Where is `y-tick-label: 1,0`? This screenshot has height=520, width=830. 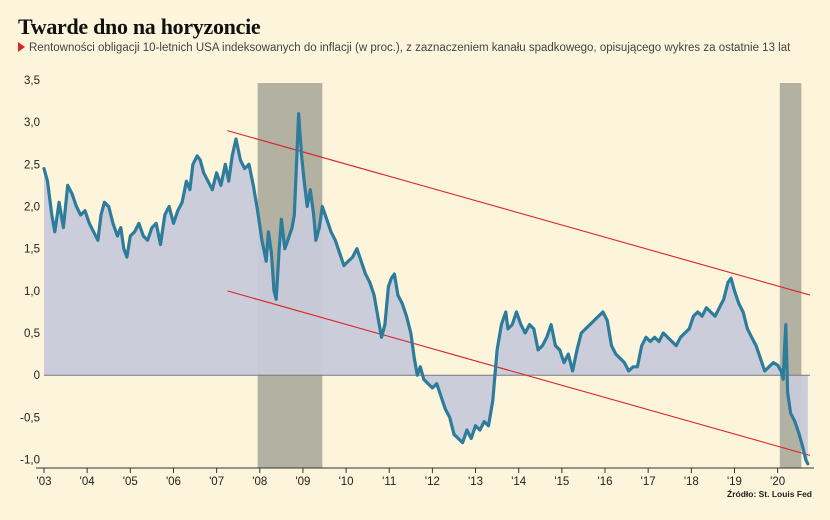
y-tick-label: 1,0 is located at coordinates (32, 292).